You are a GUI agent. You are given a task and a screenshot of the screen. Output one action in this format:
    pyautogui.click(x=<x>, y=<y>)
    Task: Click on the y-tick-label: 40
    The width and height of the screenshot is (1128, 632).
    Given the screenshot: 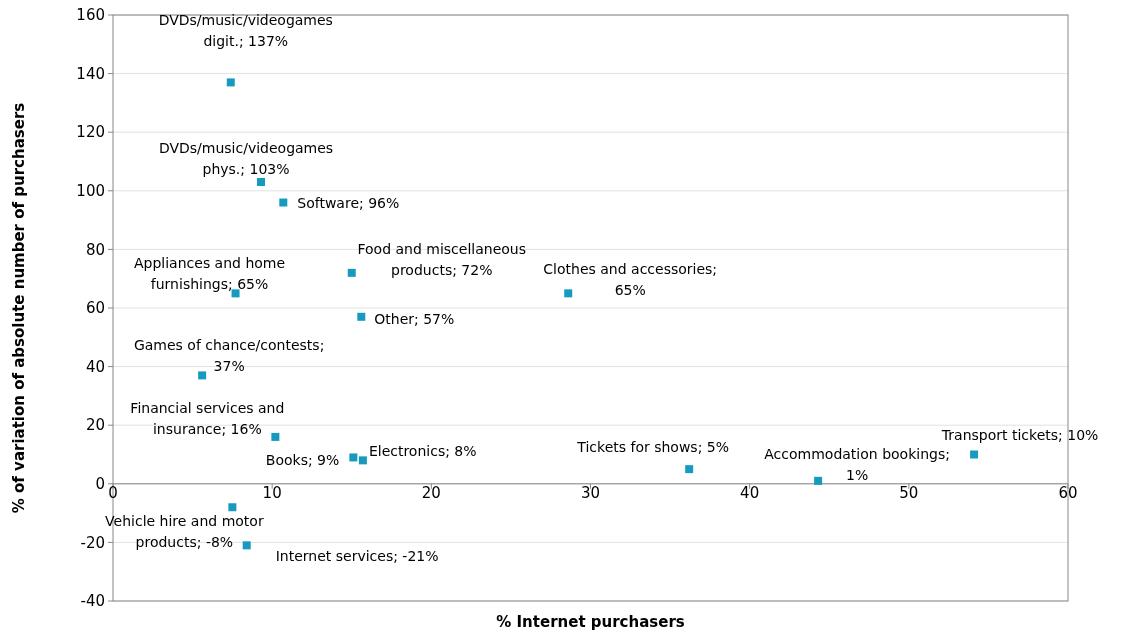 What is the action you would take?
    pyautogui.click(x=95, y=366)
    